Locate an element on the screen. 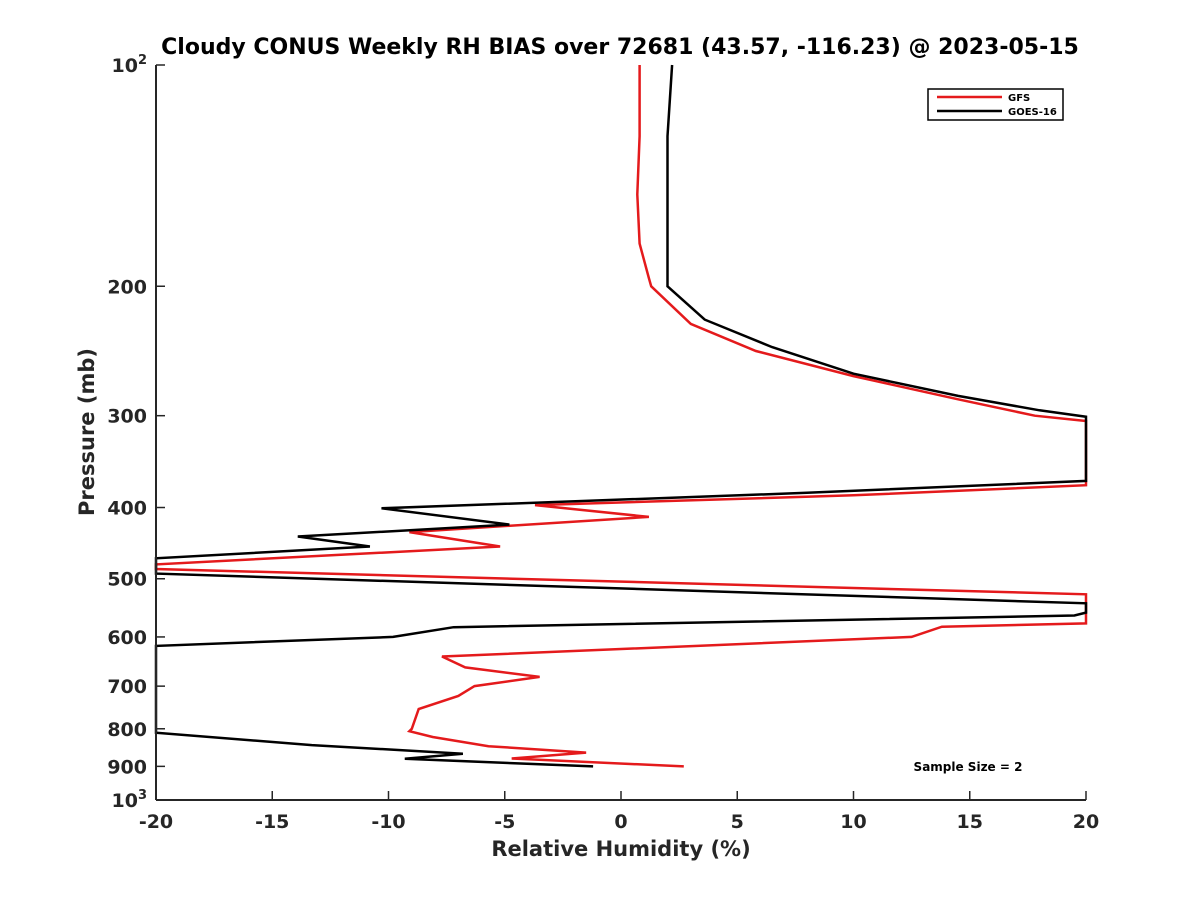 This screenshot has width=1200, height=900. x-tick-label: 20 is located at coordinates (1086, 822).